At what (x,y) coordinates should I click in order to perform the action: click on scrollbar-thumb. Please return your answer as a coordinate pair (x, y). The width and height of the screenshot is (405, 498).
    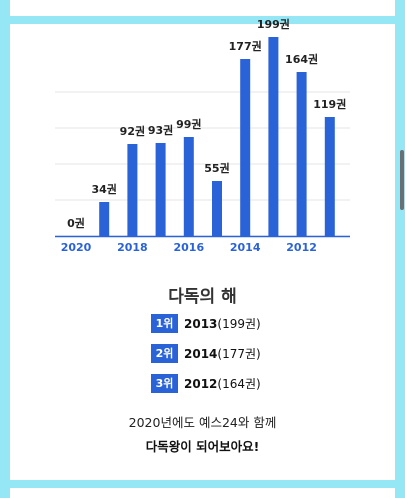
    Looking at the image, I should click on (402, 180).